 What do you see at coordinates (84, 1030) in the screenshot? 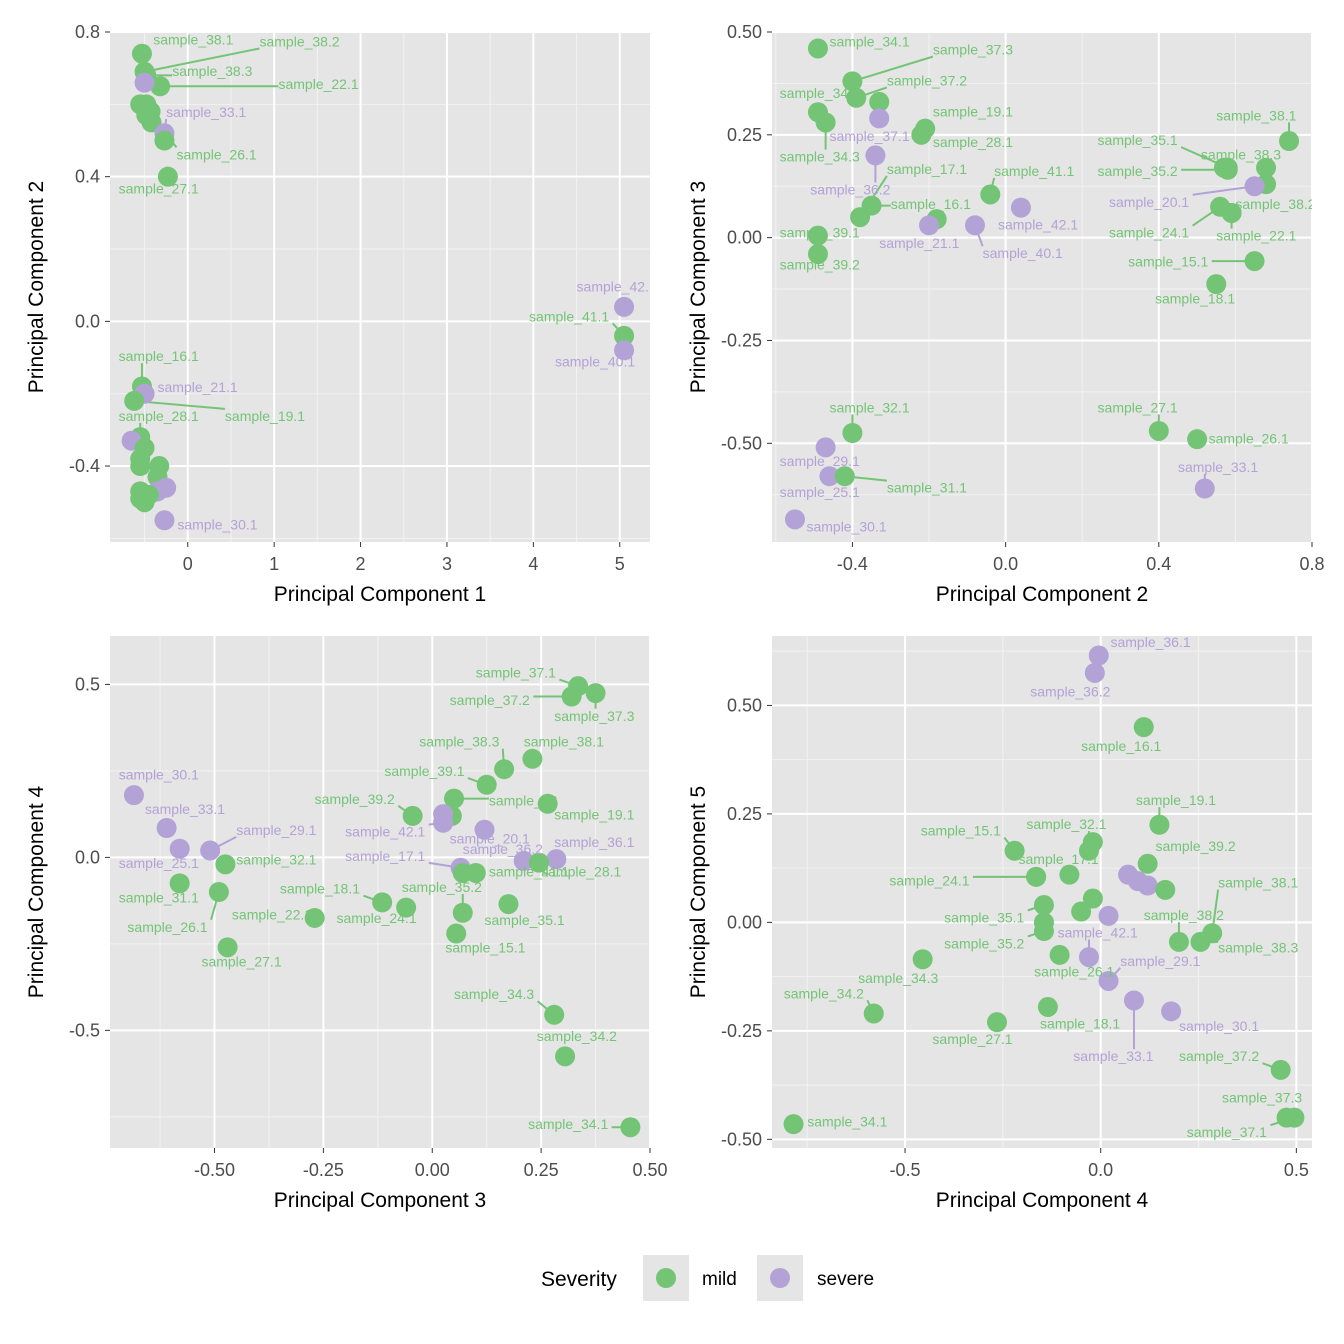
I see `y-tick-label: -0.5` at bounding box center [84, 1030].